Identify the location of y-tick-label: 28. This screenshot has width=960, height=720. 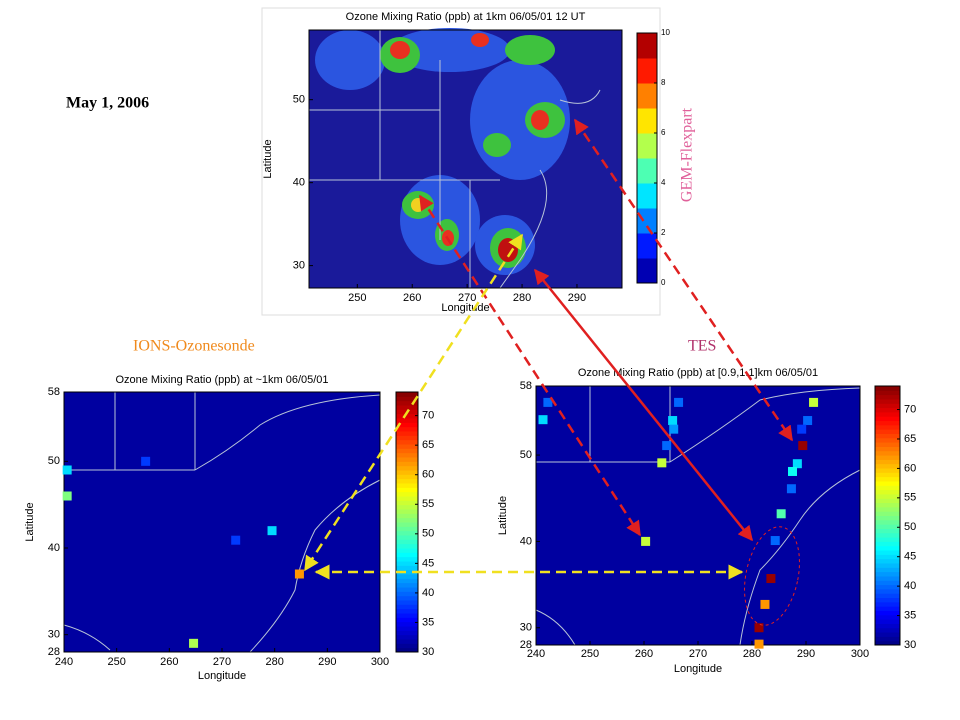
(54, 652).